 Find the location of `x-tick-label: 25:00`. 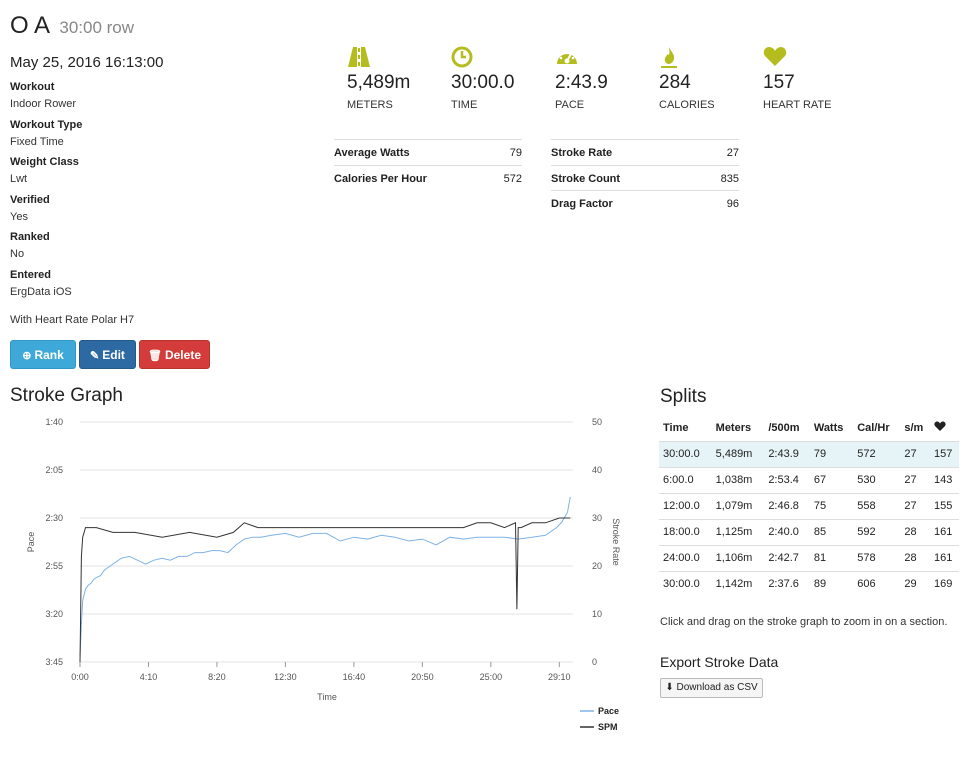

x-tick-label: 25:00 is located at coordinates (491, 677).